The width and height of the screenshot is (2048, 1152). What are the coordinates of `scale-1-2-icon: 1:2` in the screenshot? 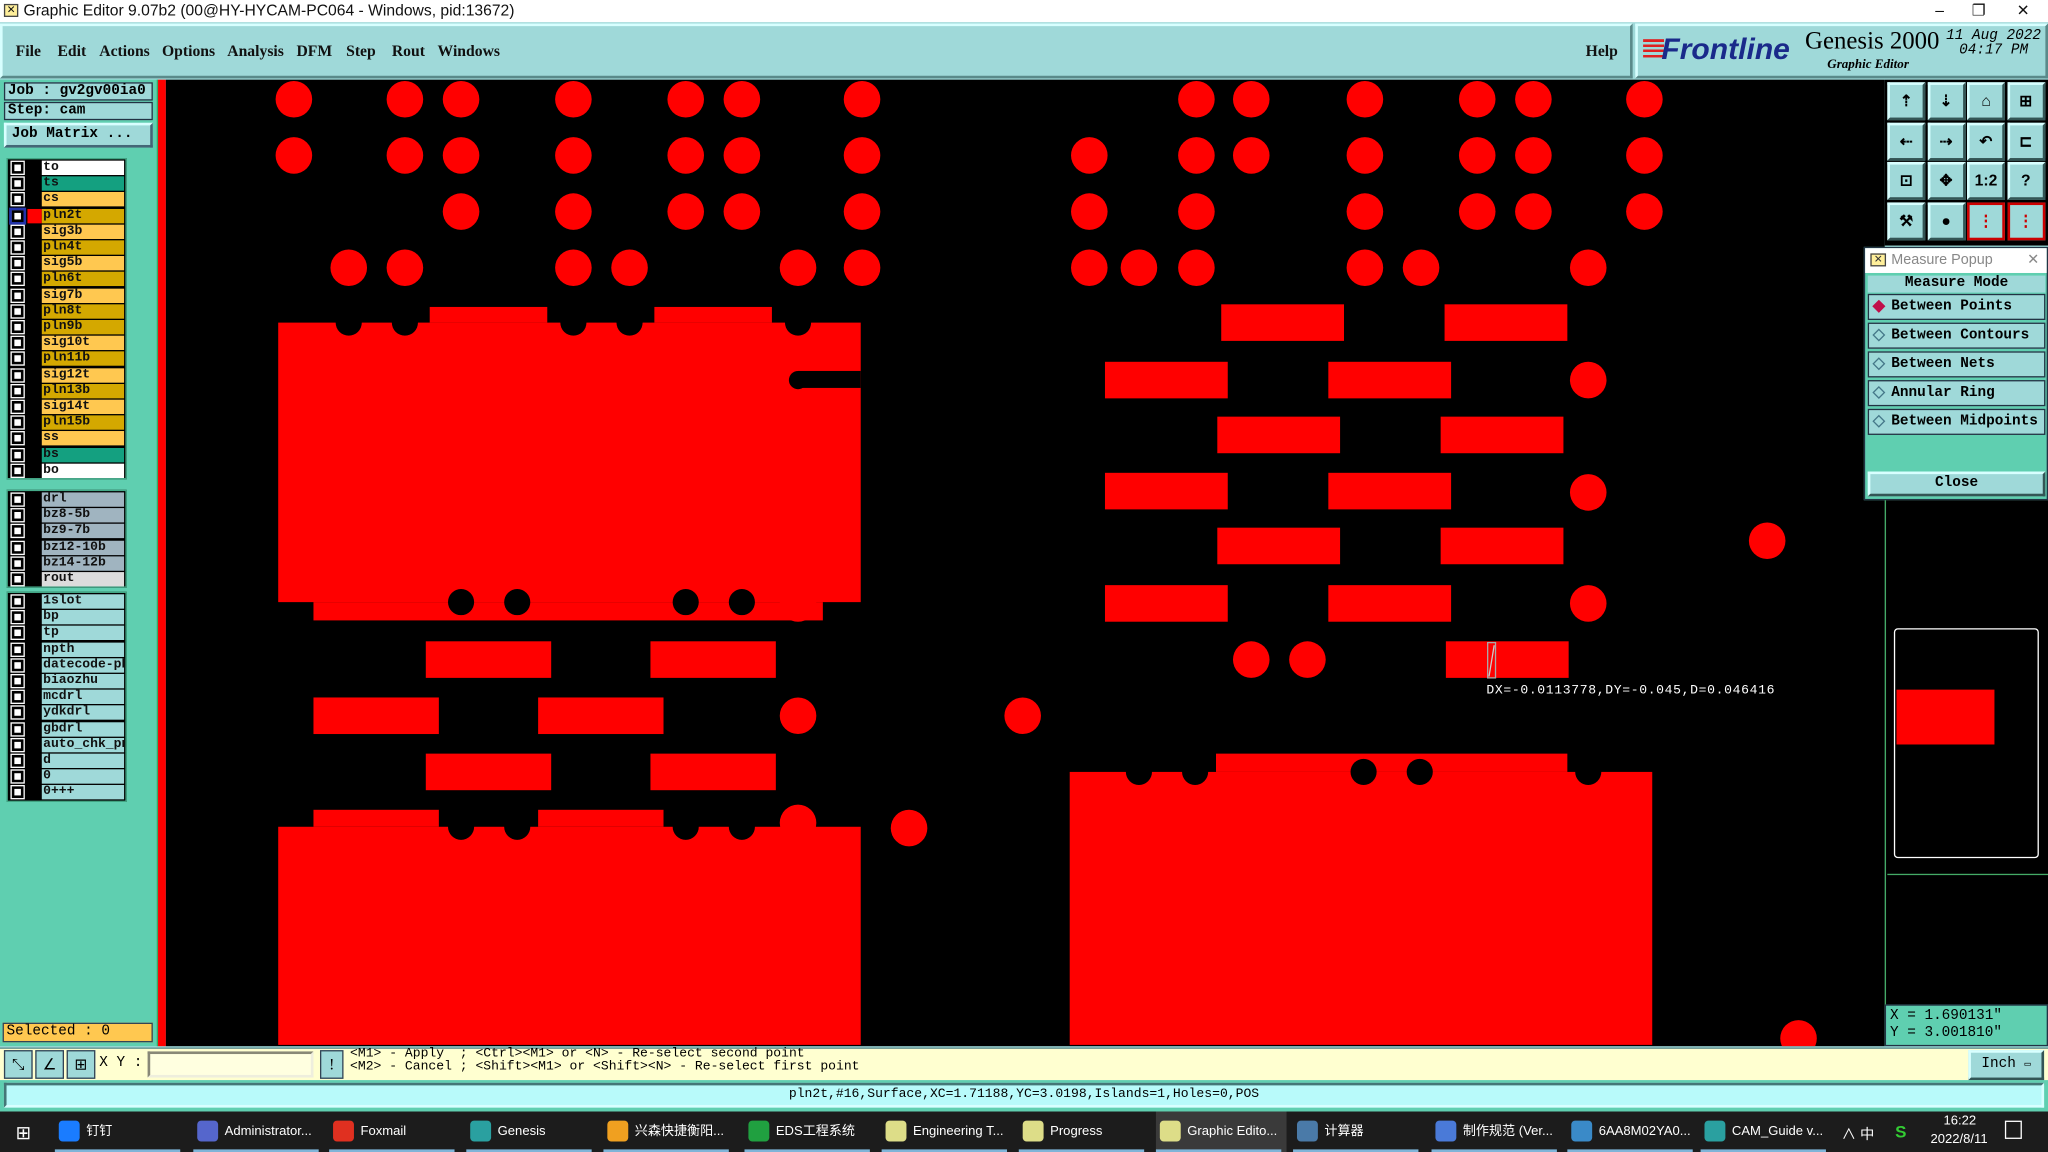 It's located at (1986, 180).